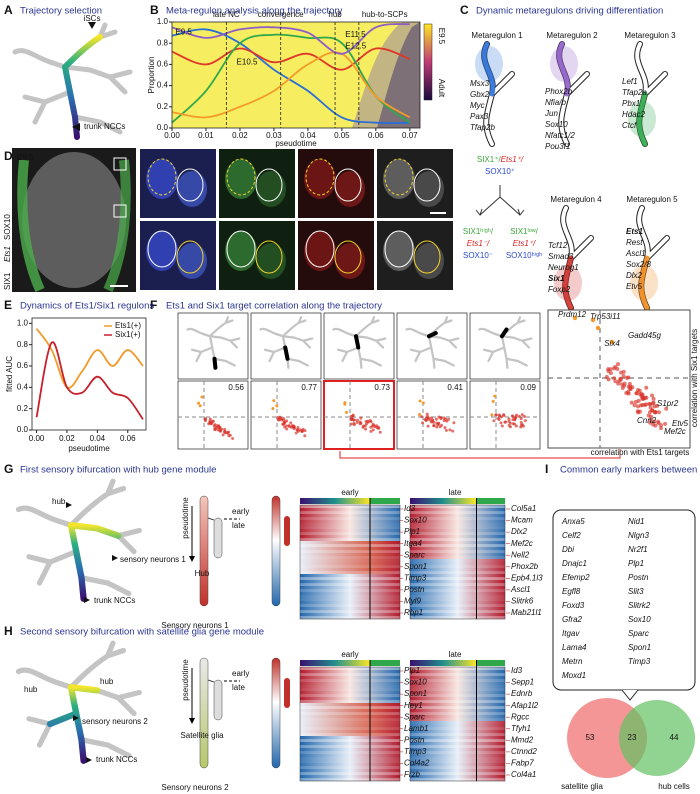 The width and height of the screenshot is (700, 794). I want to click on axis-label: pseudotime, so click(185, 680).